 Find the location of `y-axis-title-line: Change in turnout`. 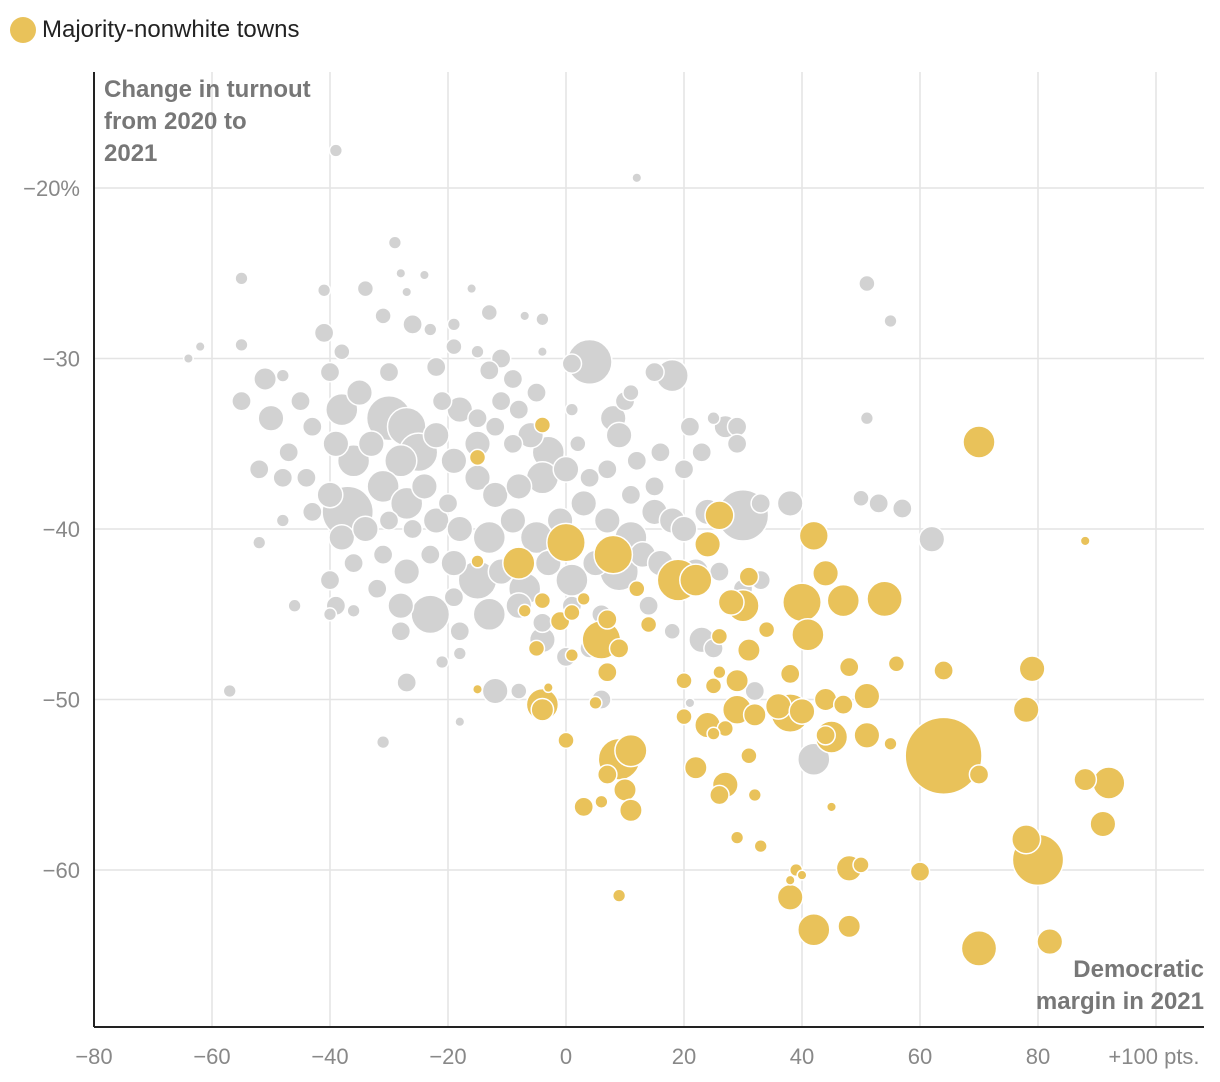

y-axis-title-line: Change in turnout is located at coordinates (207, 89).